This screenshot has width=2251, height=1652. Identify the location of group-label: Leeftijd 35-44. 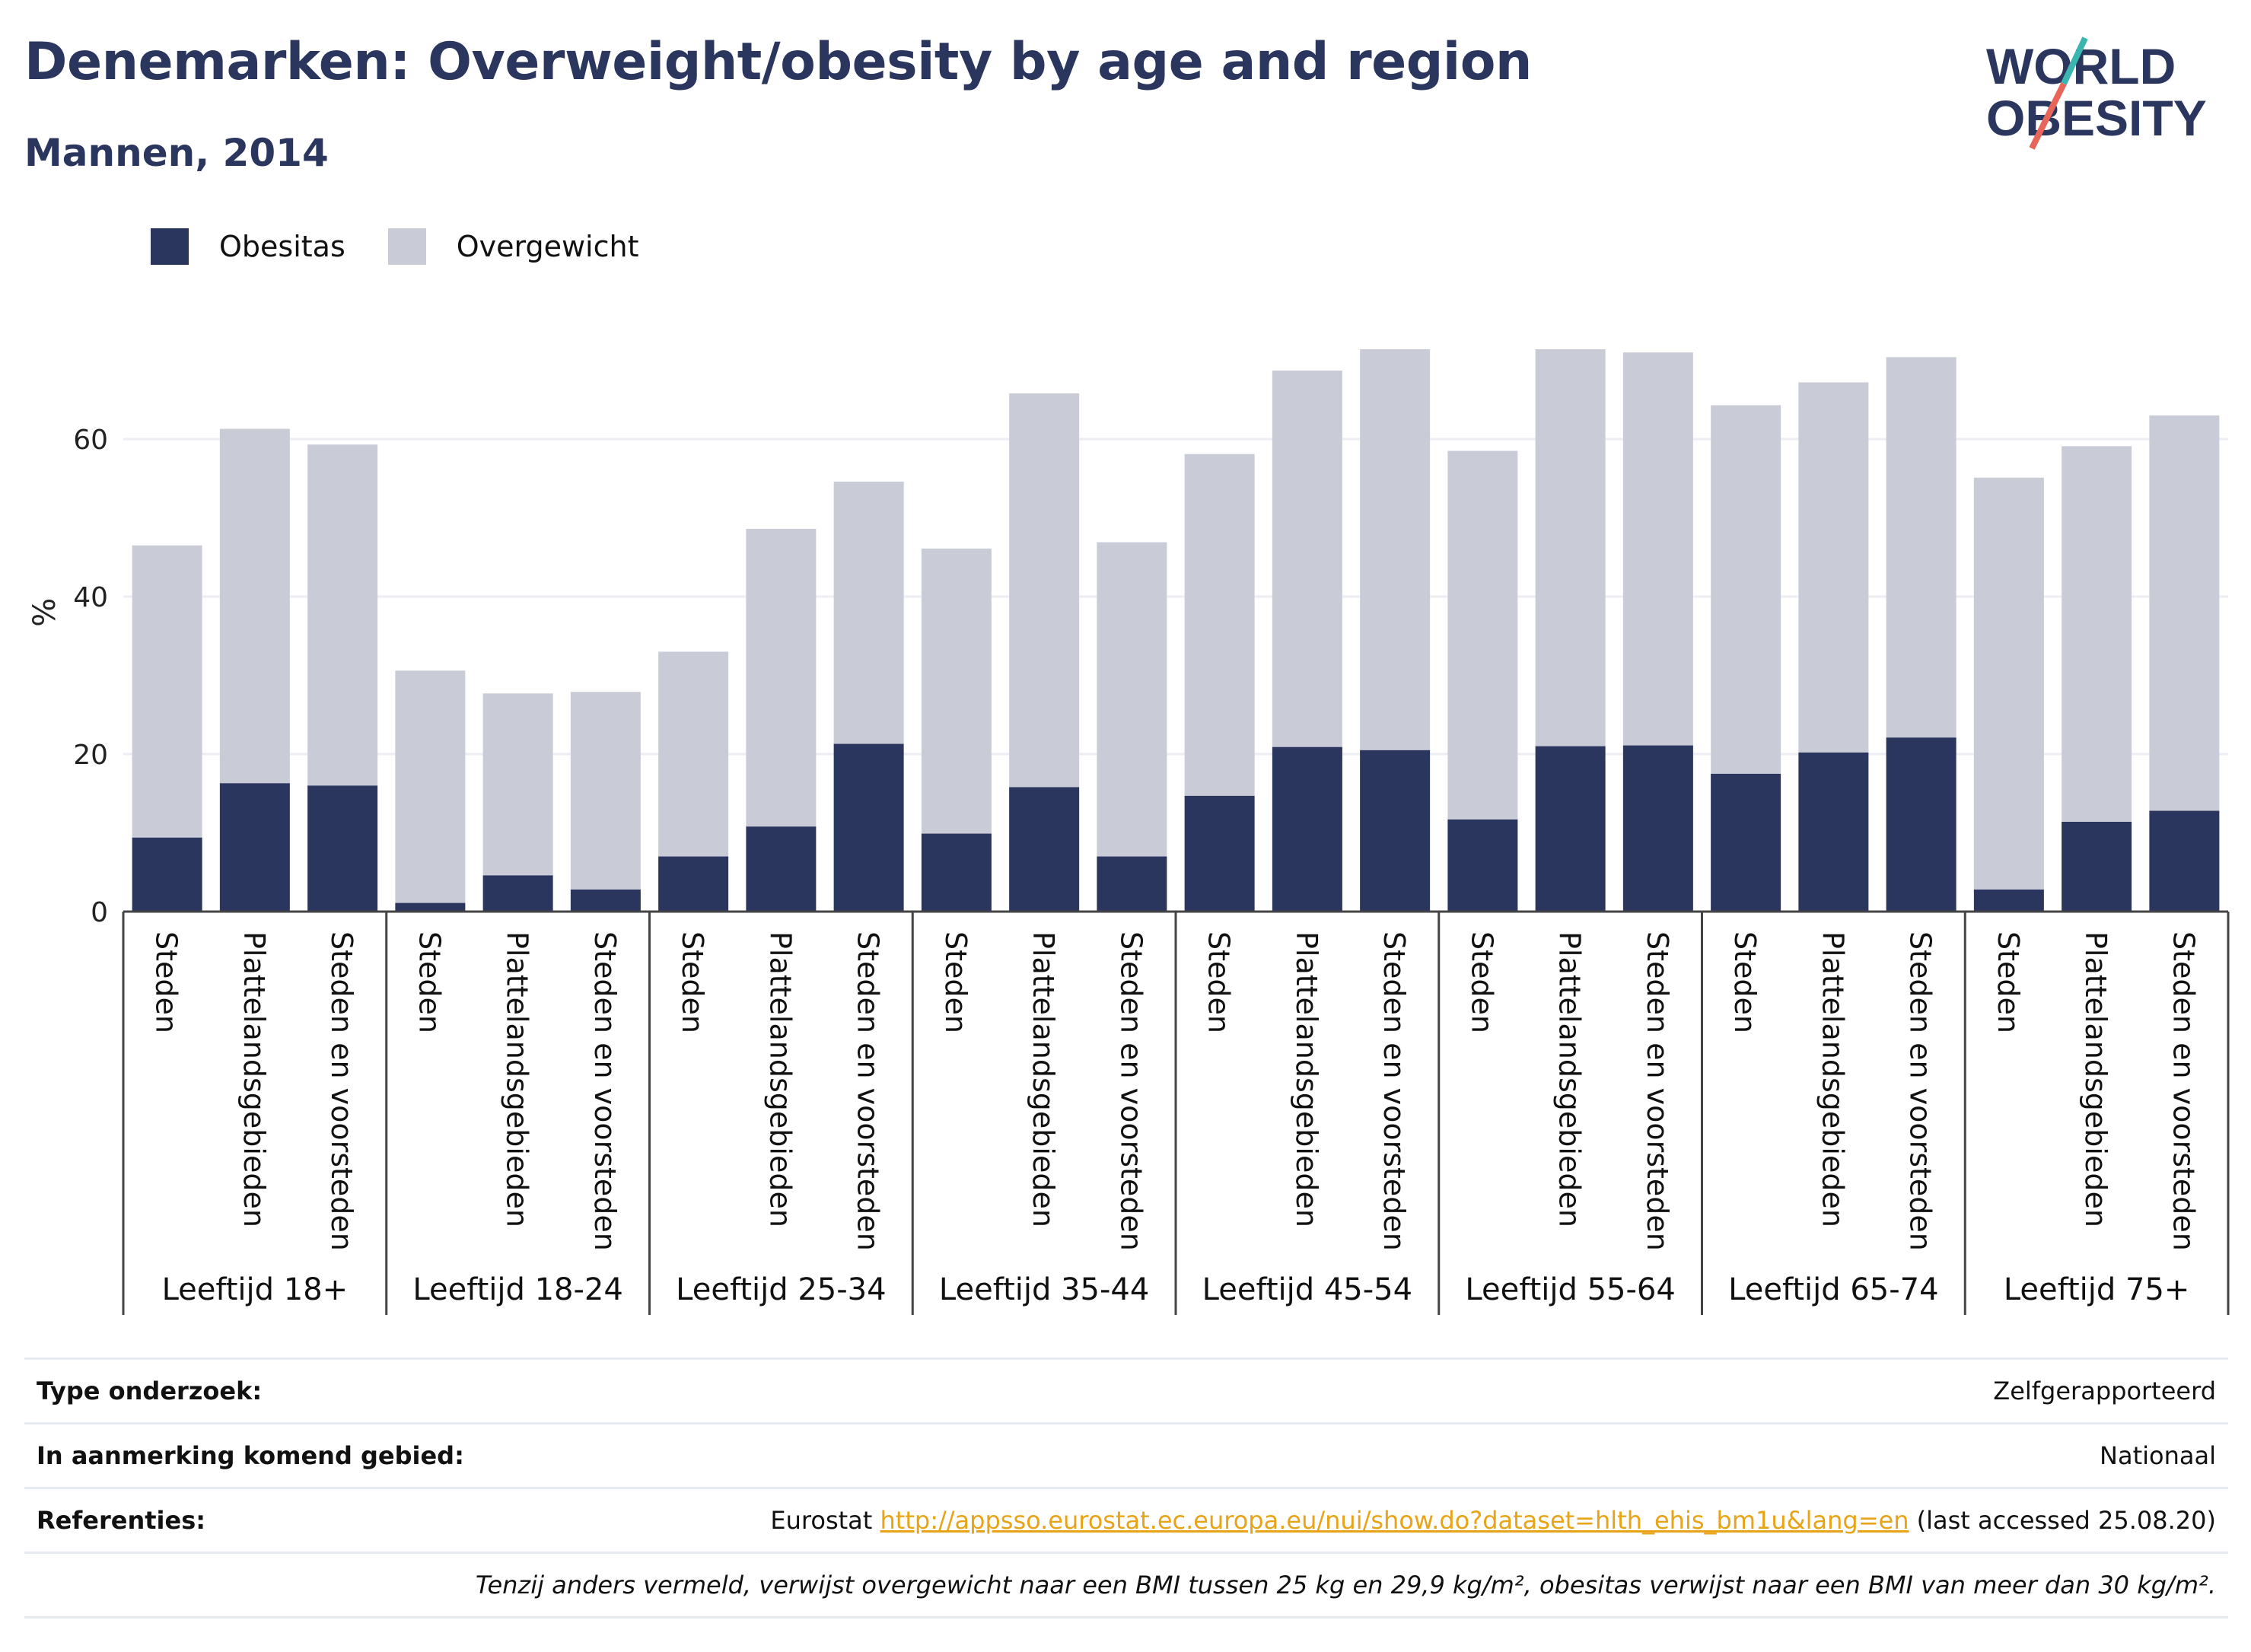
(1044, 1289).